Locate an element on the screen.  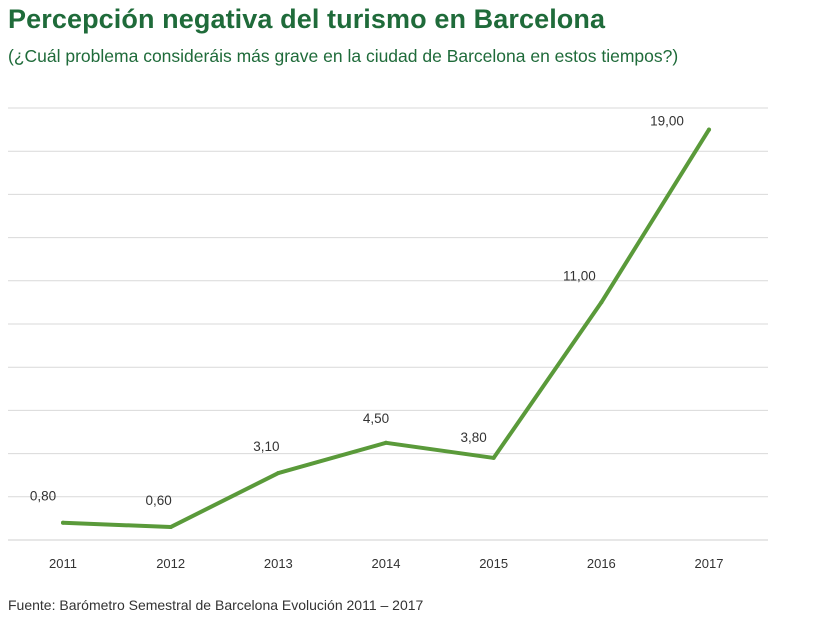
x-tick-label: 2017 is located at coordinates (709, 563).